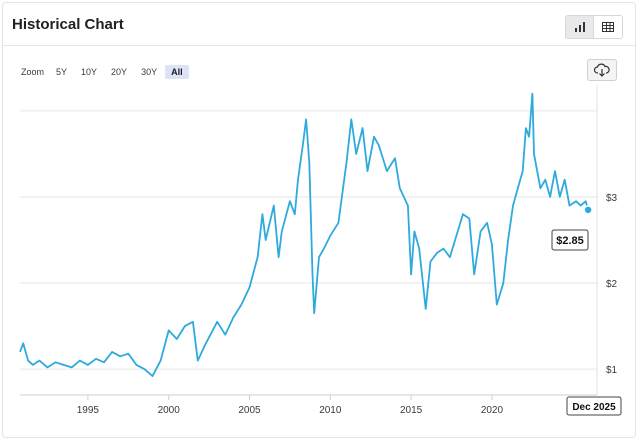 The height and width of the screenshot is (442, 640). I want to click on view-toggle, so click(594, 27).